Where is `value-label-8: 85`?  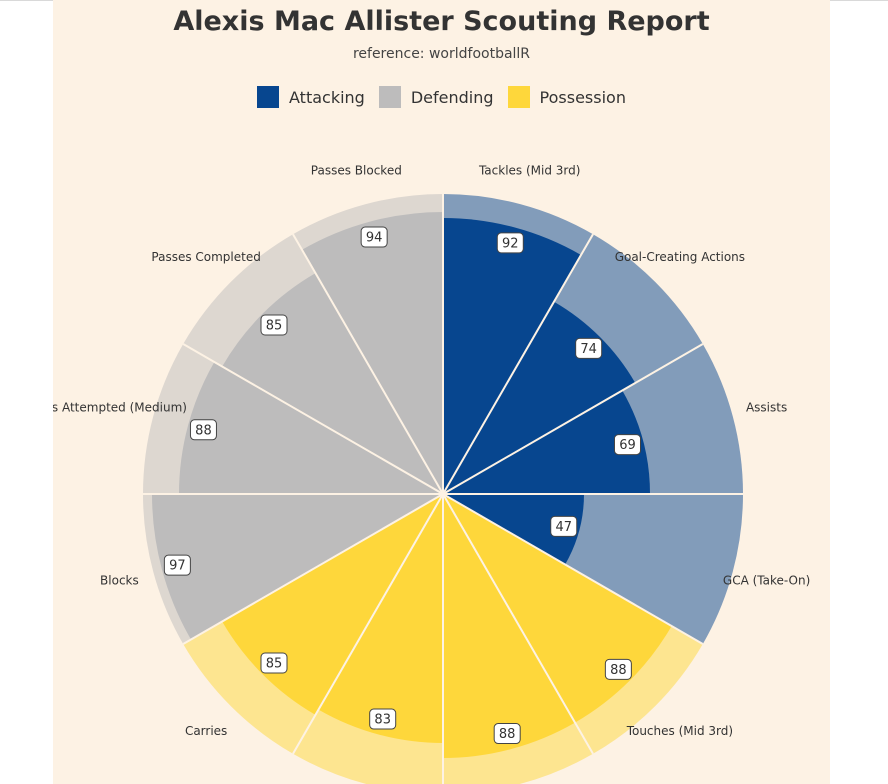 value-label-8: 85 is located at coordinates (274, 663).